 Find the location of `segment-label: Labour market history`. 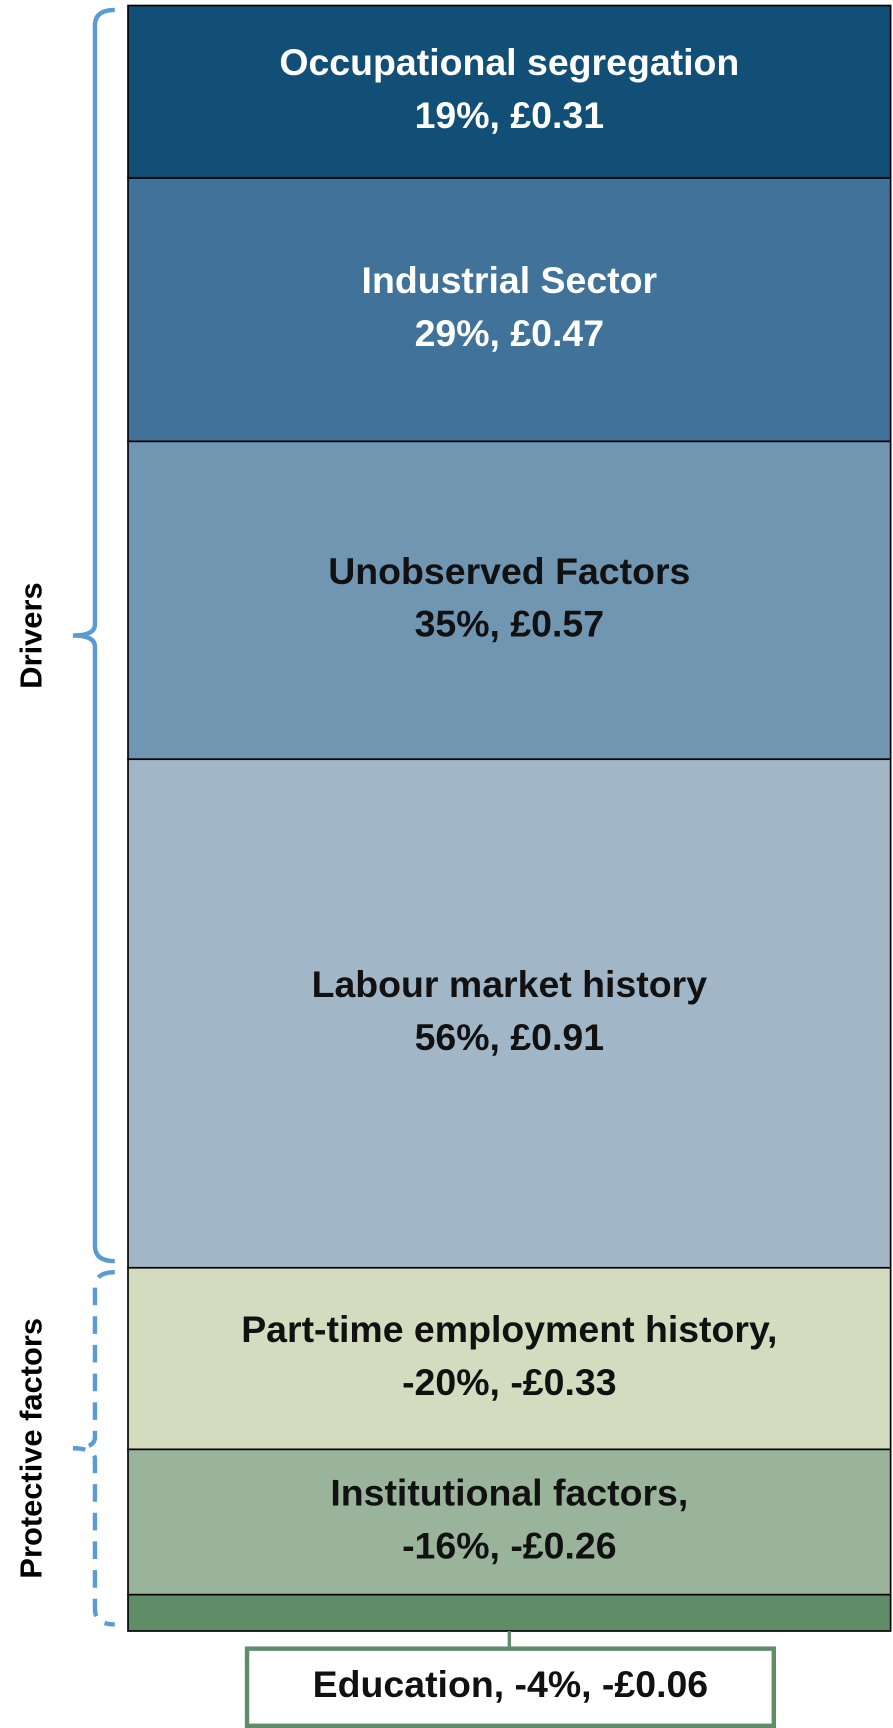

segment-label: Labour market history is located at coordinates (510, 984).